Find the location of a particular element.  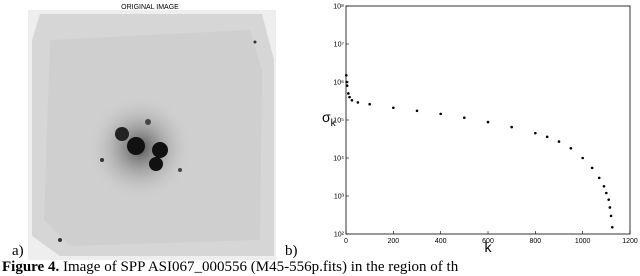

y-axis-label: σk is located at coordinates (329, 119).